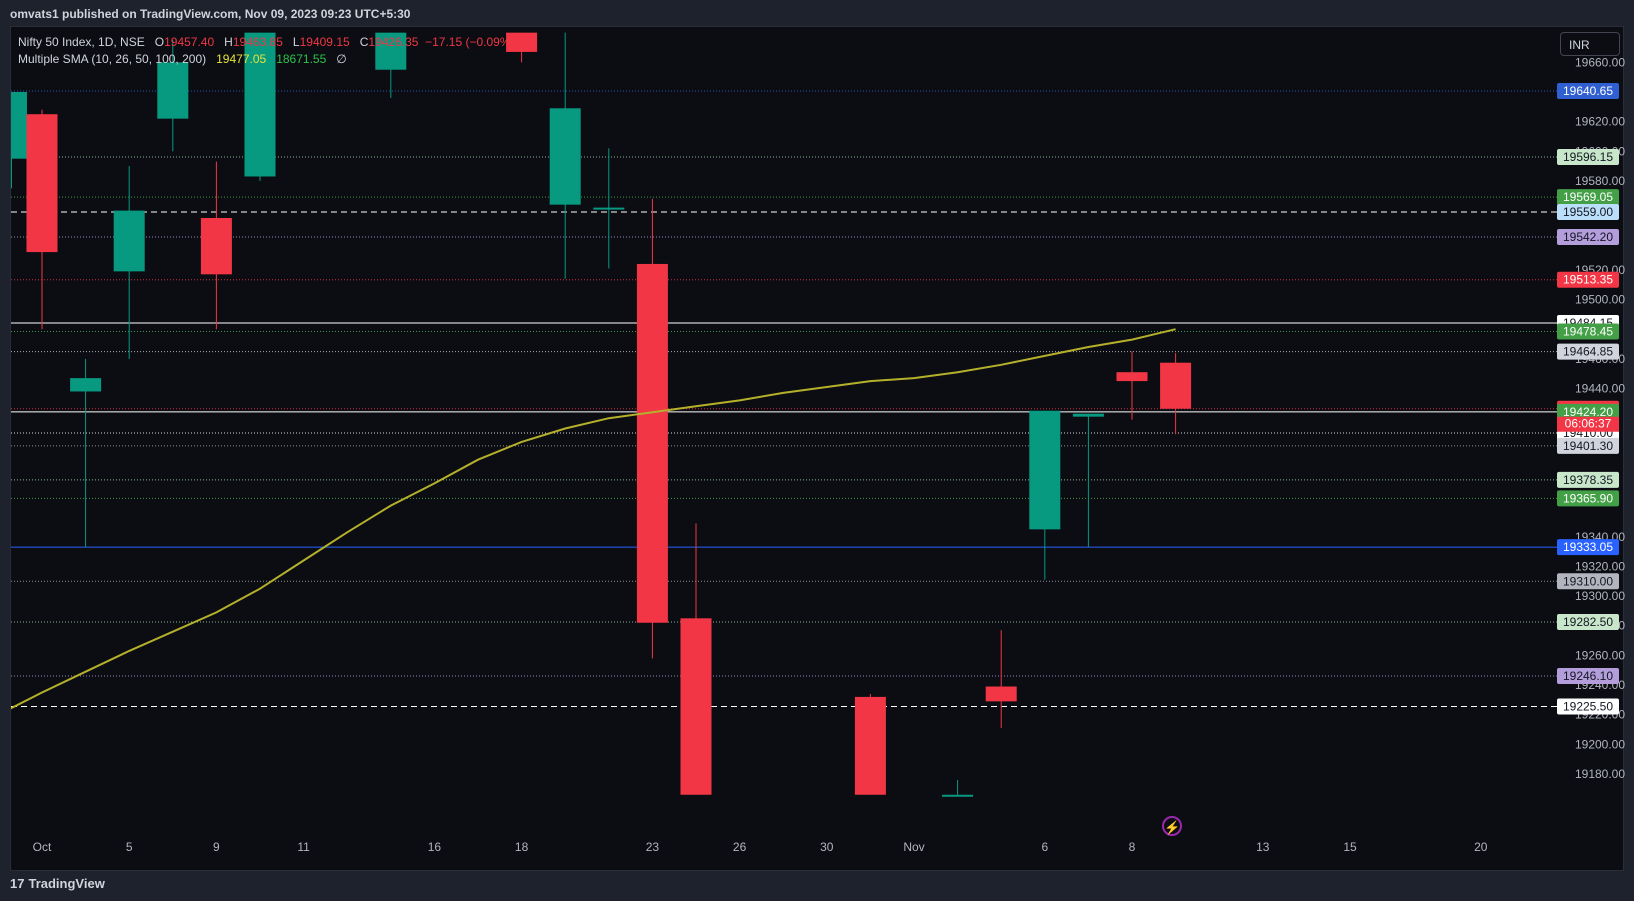 This screenshot has width=1634, height=901. I want to click on time-tick-7: 26, so click(740, 847).